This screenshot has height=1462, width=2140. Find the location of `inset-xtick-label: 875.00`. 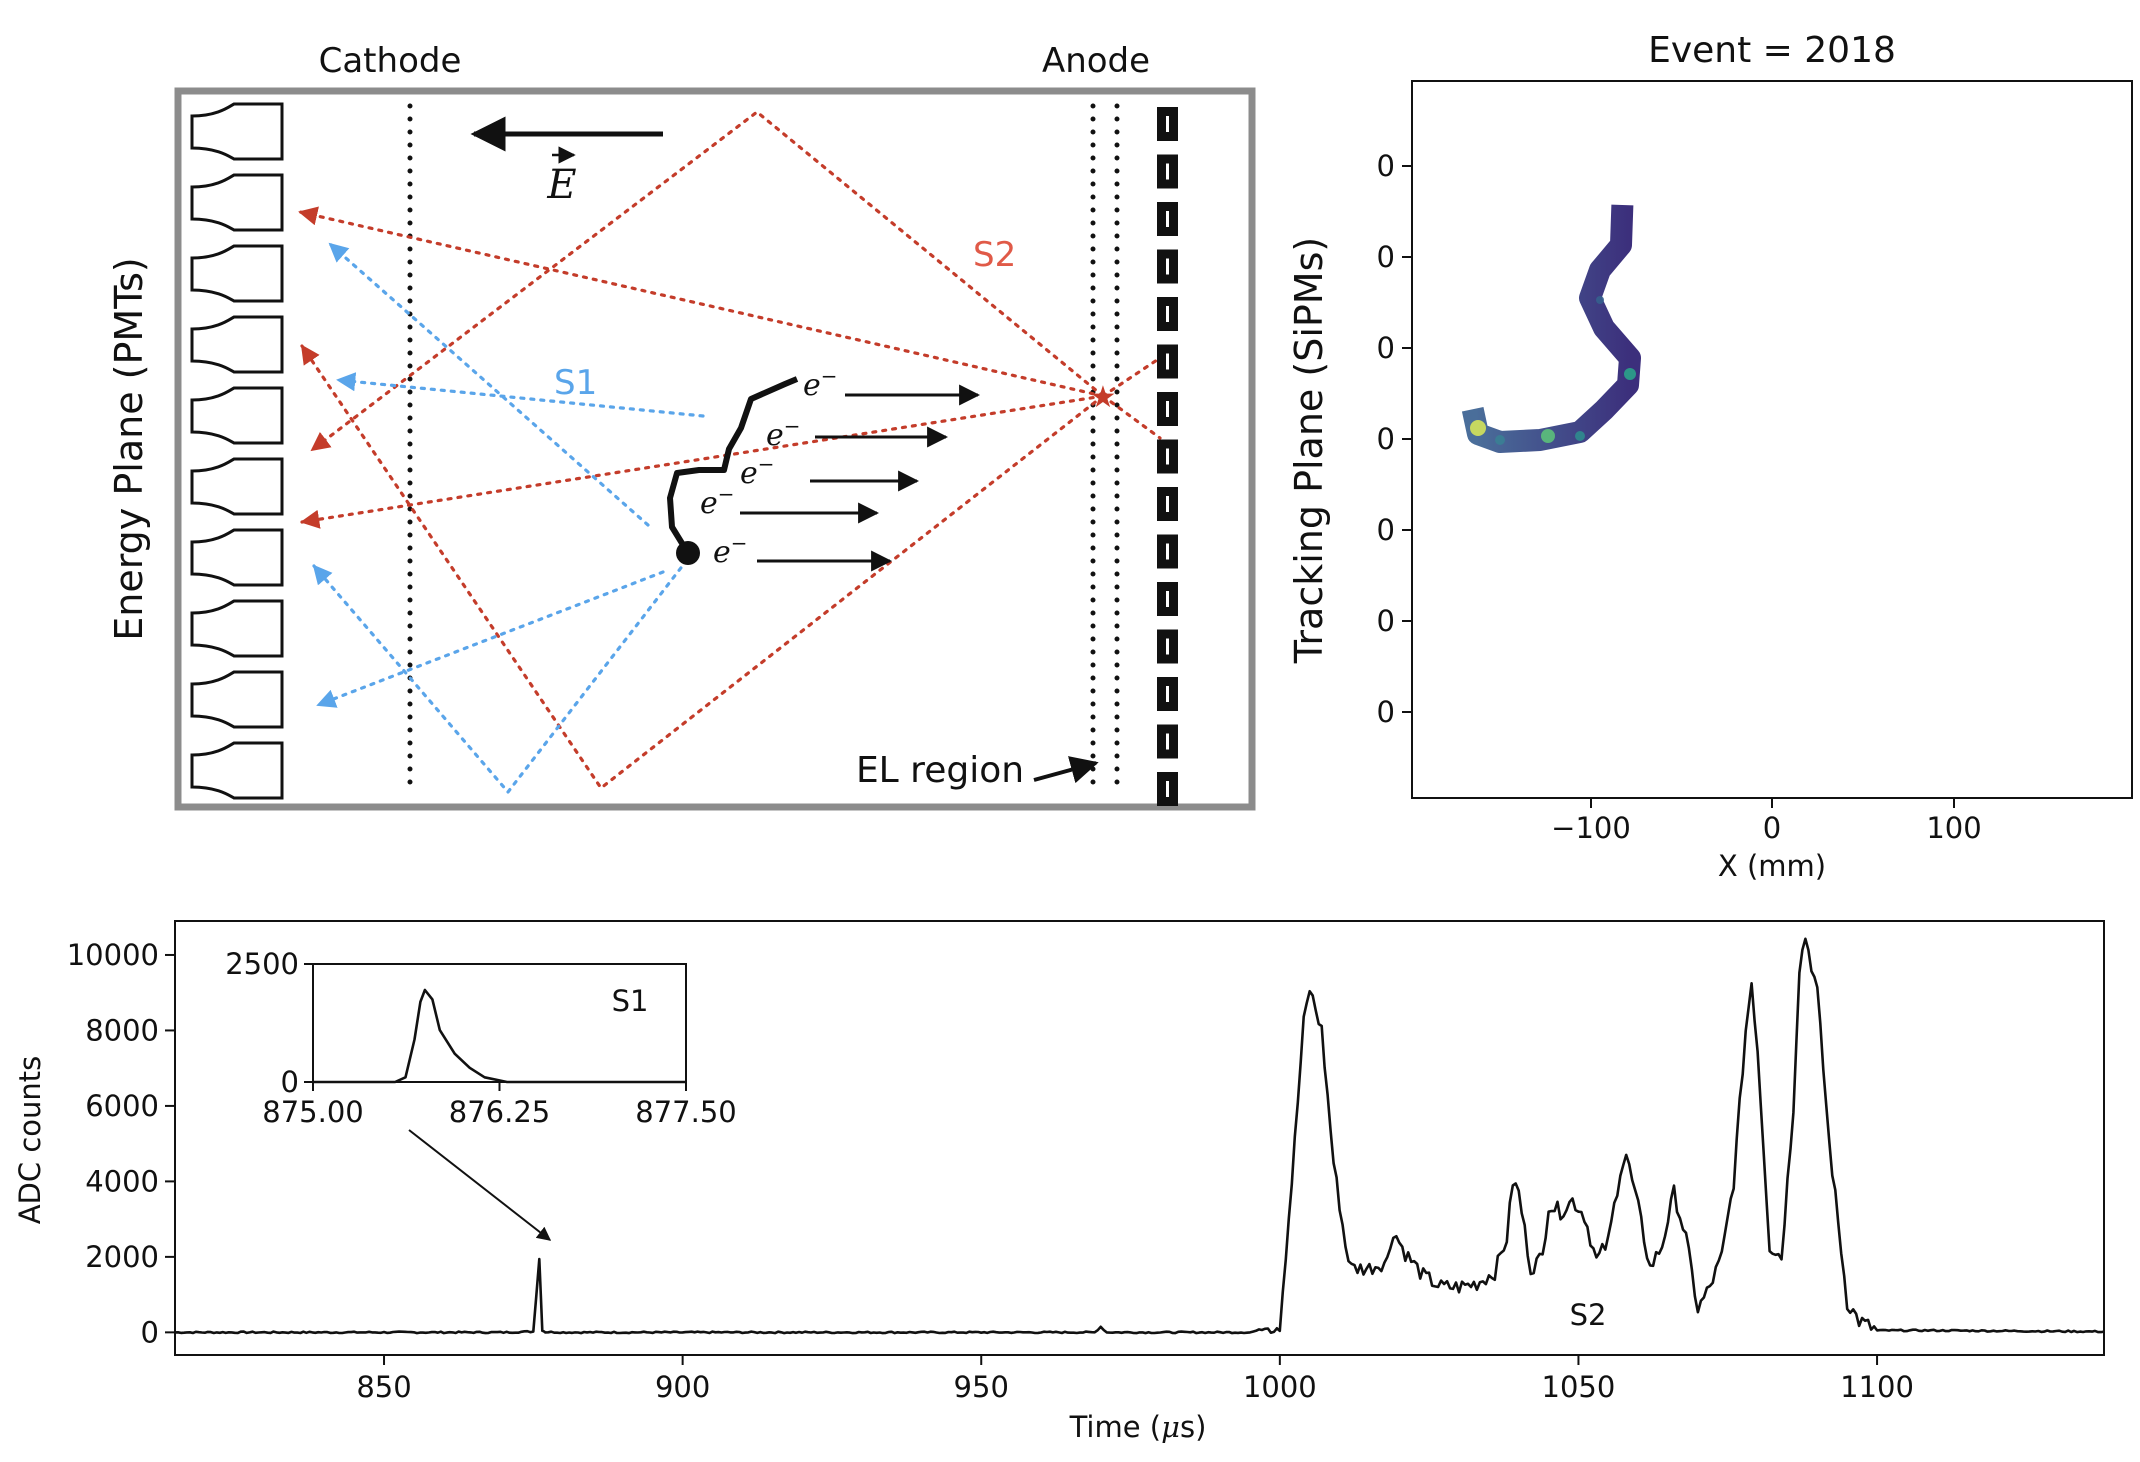

inset-xtick-label: 875.00 is located at coordinates (312, 1112).